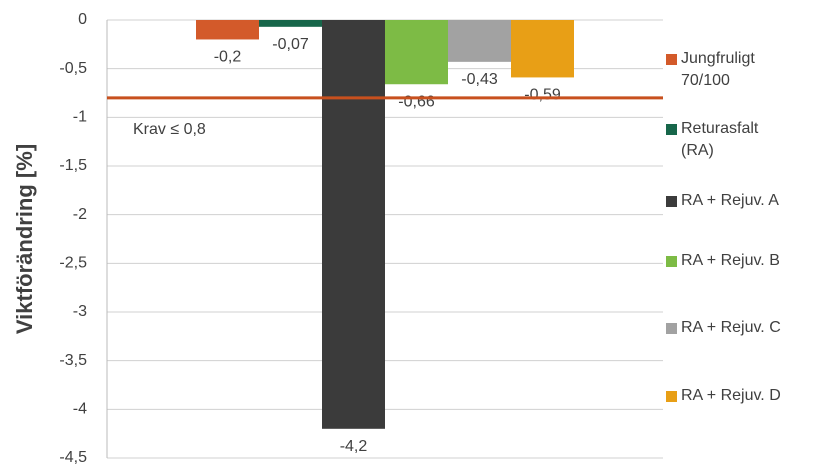  Describe the element at coordinates (228, 57) in the screenshot. I see `data-label: -0,2` at that location.